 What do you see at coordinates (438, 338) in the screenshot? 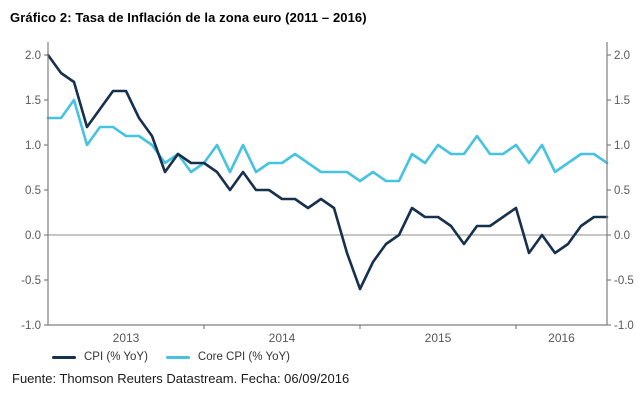
I see `x-tick-label: 2015` at bounding box center [438, 338].